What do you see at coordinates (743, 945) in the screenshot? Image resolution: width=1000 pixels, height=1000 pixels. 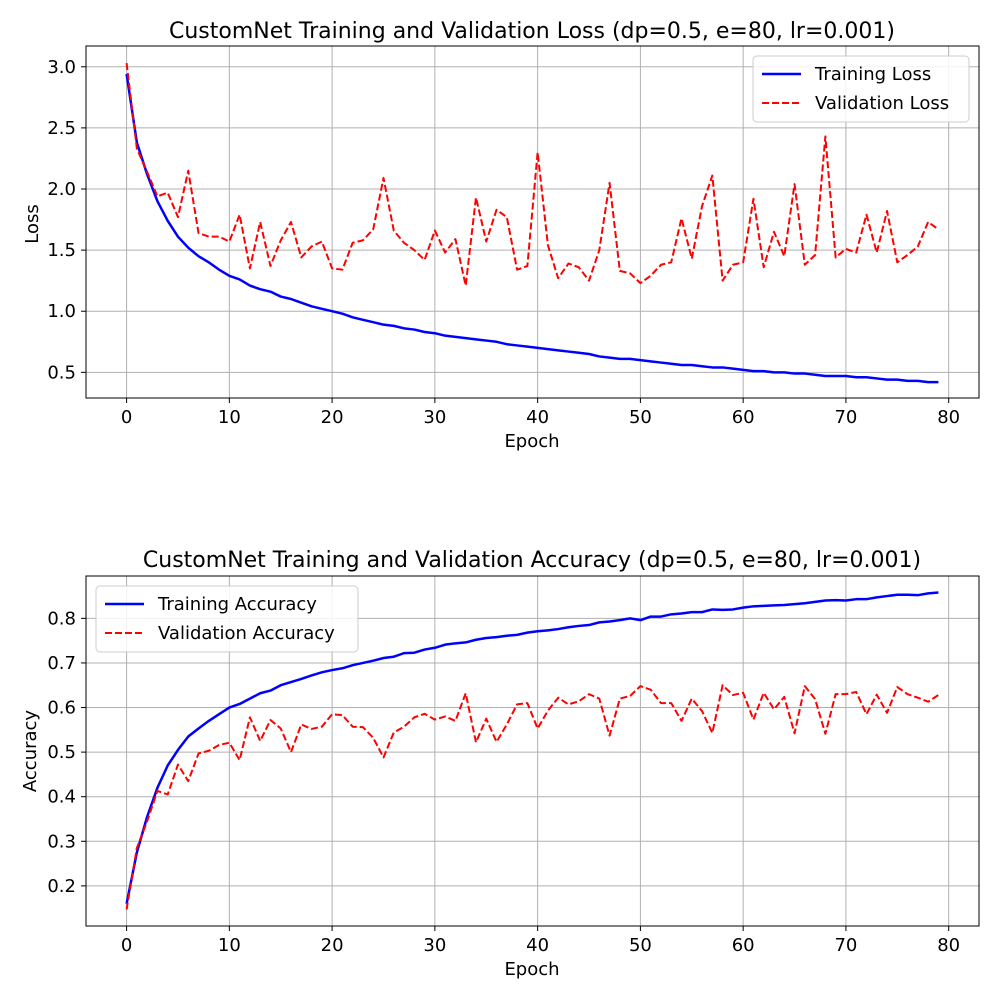 I see `accuracy-x-tick-label: 60` at bounding box center [743, 945].